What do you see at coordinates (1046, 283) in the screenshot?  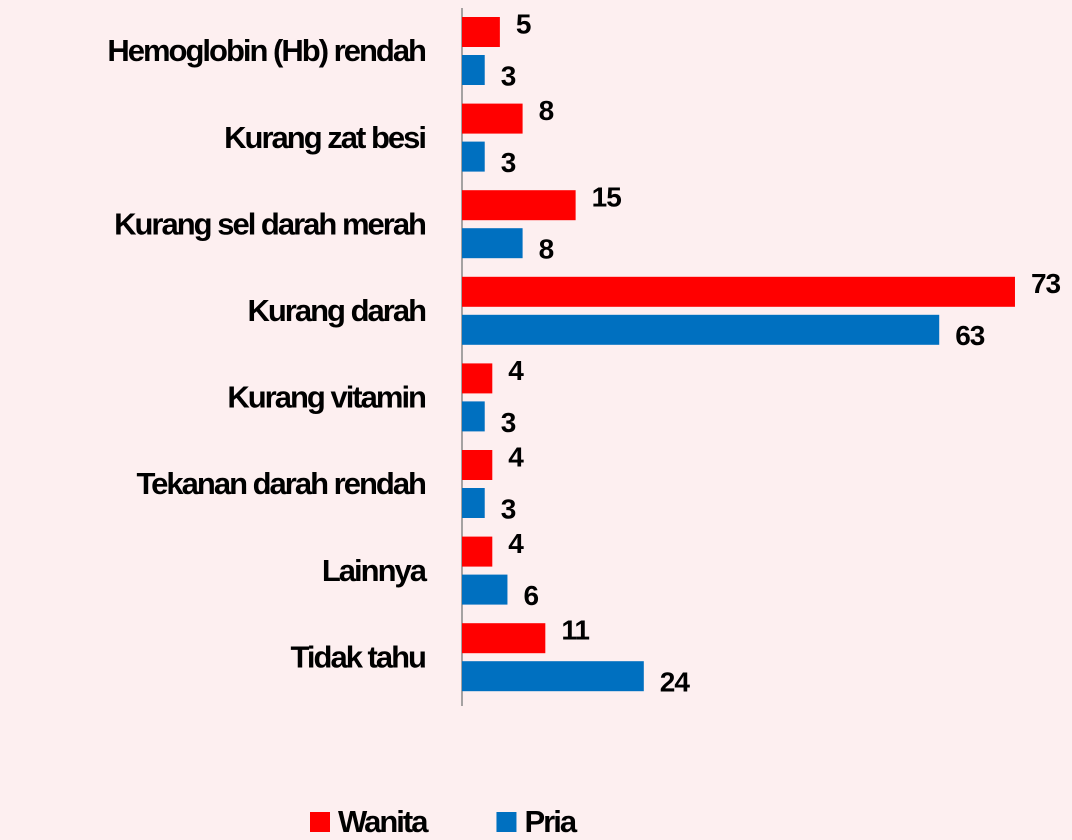 I see `value-label: 73` at bounding box center [1046, 283].